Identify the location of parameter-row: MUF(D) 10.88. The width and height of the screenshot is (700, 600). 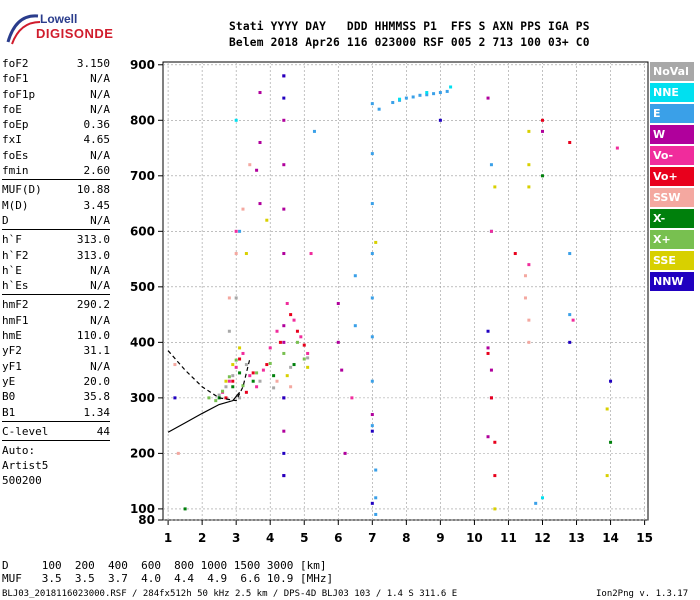
(56, 189).